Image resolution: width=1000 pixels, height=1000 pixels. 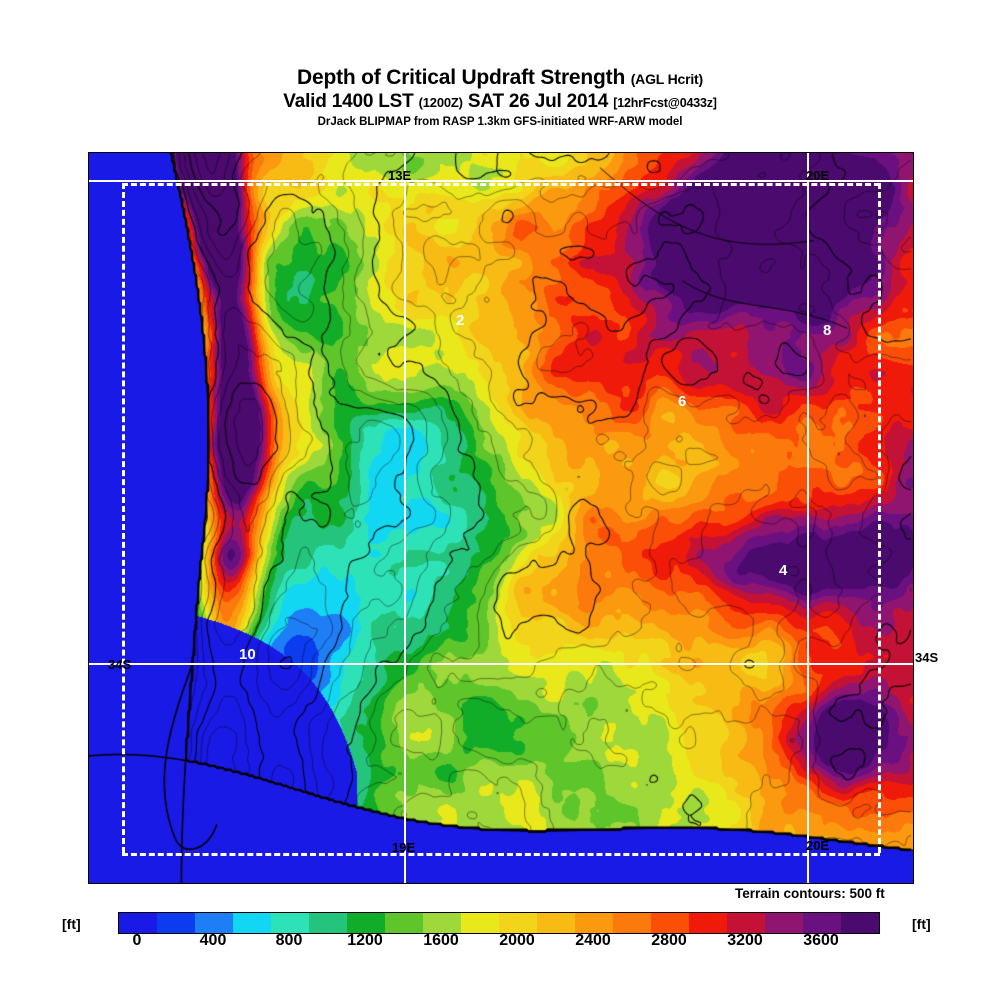 I want to click on colorbar-tick-0: 0, so click(x=137, y=940).